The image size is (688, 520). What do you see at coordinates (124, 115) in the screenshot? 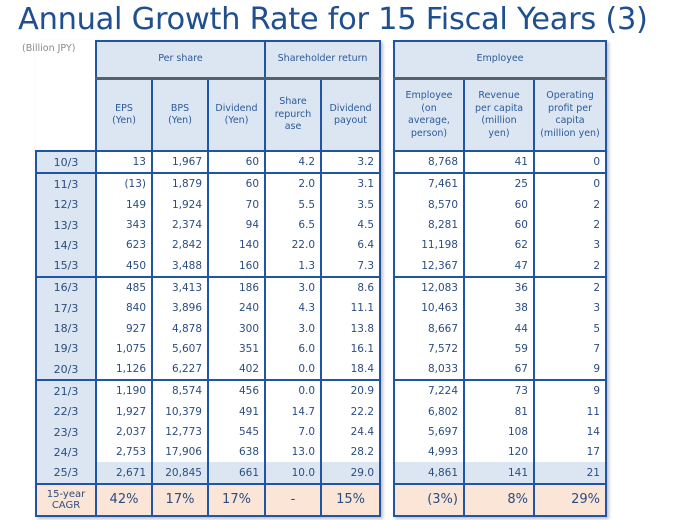
I see `col-header-eps: EPS (Yen)` at bounding box center [124, 115].